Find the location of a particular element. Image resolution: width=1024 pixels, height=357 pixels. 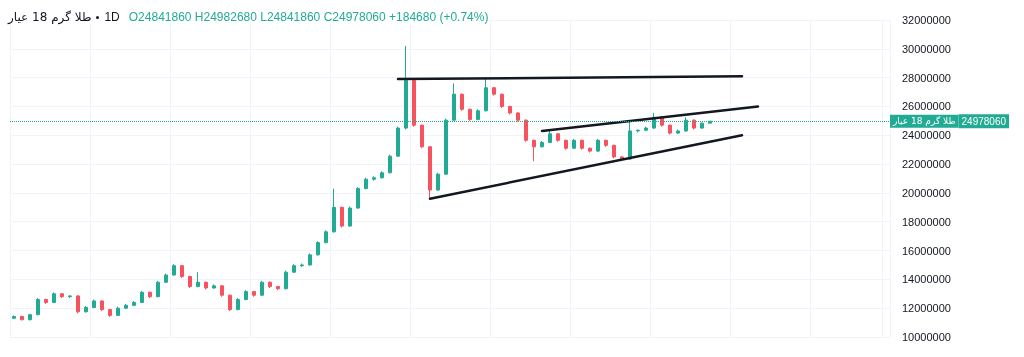

annotation: O24841860 H24982680 L24841860 C24978060 +184680 (+0.74%) is located at coordinates (308, 17).